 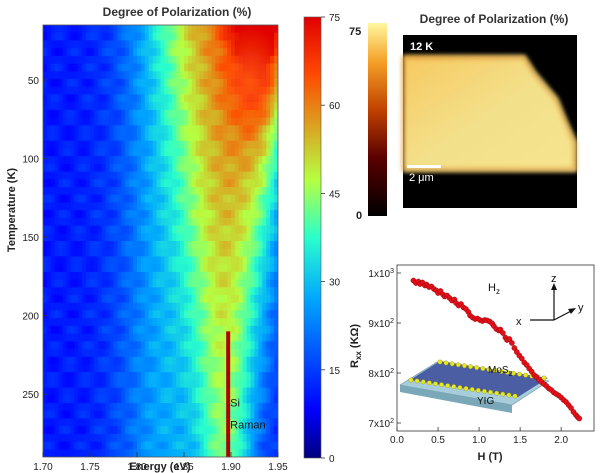 I want to click on heatmap-colorbar, so click(x=312, y=237).